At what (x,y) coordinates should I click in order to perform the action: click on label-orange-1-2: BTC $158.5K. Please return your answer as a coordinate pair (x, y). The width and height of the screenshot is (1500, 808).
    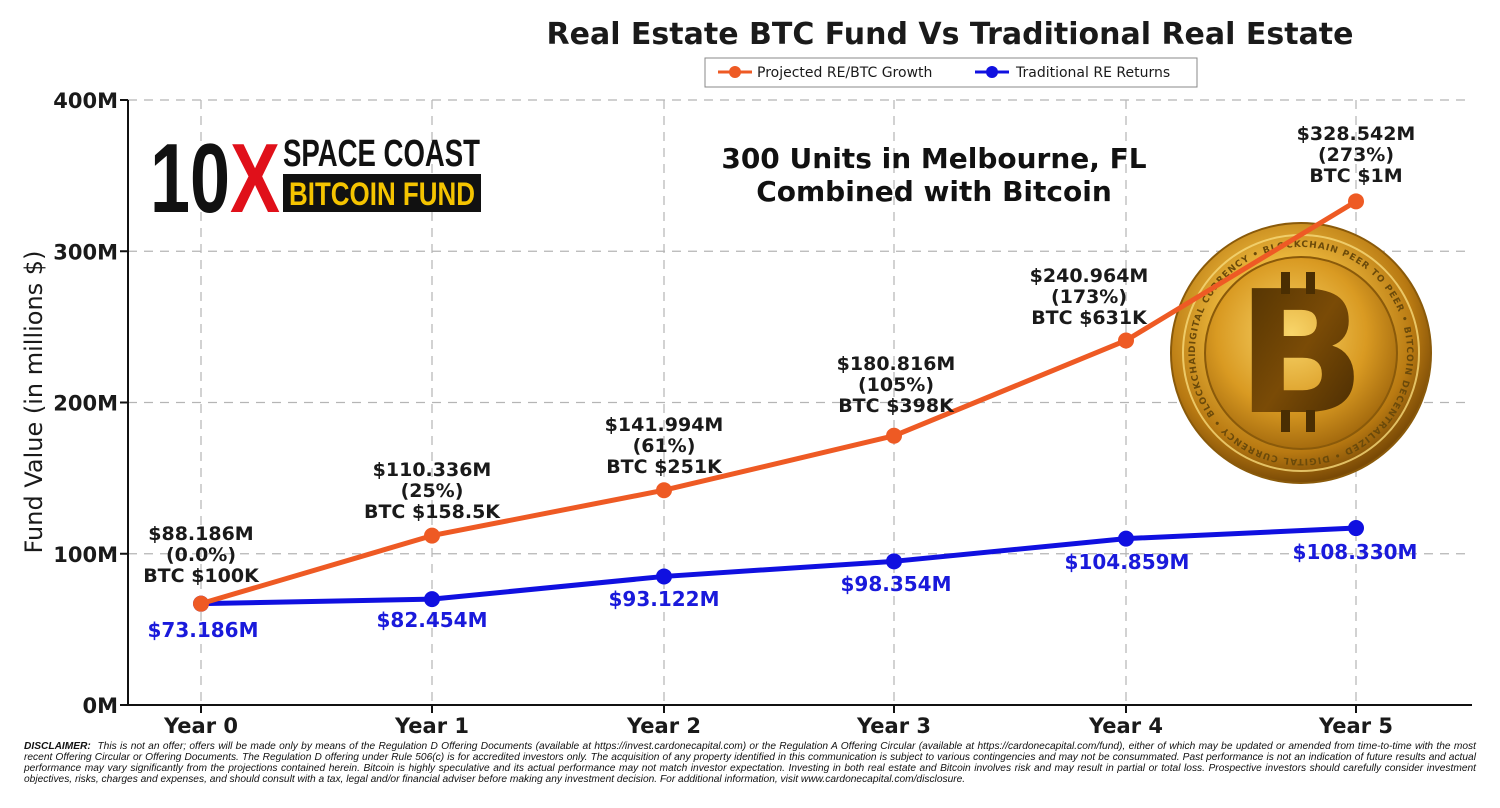
    Looking at the image, I should click on (432, 512).